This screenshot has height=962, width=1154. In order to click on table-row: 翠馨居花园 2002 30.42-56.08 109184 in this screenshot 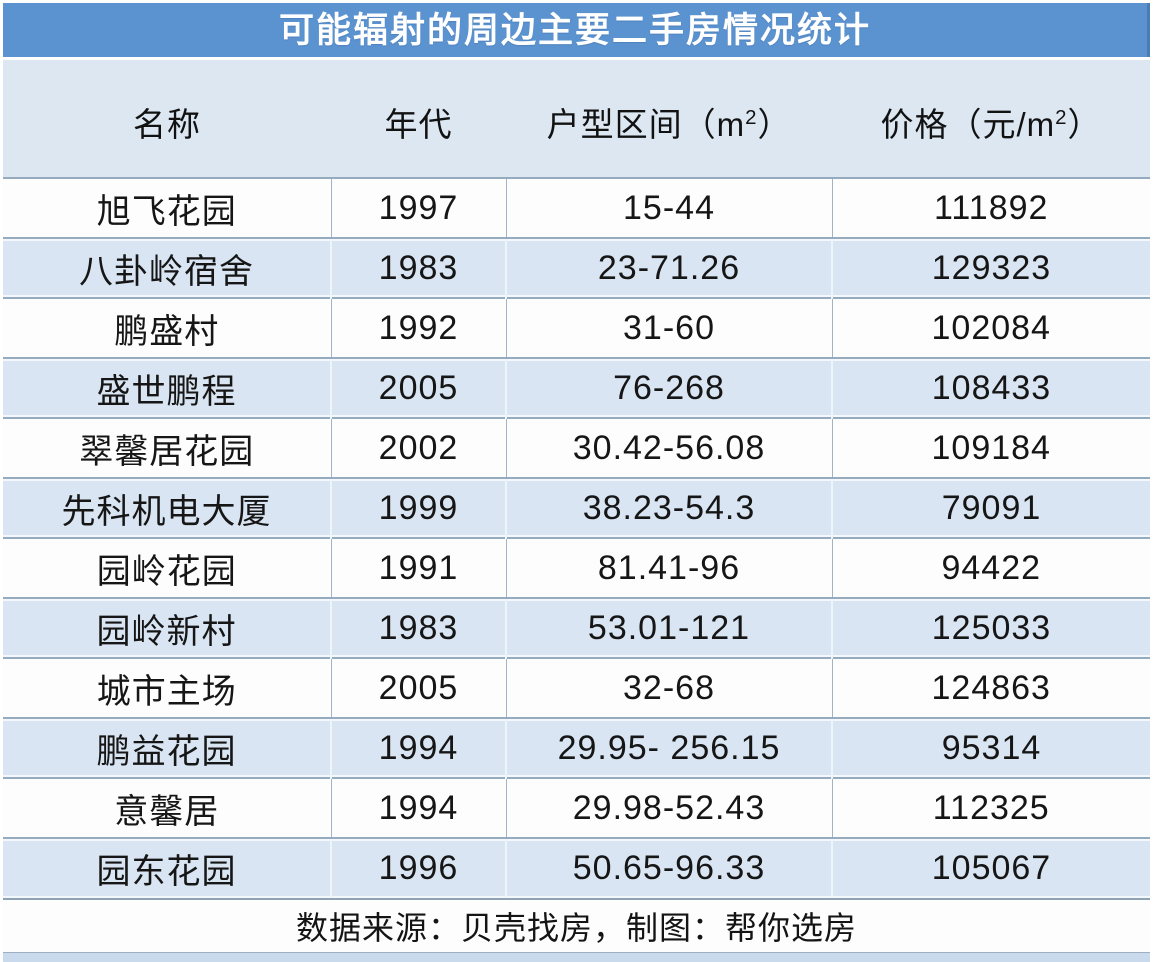, I will do `click(576, 447)`.